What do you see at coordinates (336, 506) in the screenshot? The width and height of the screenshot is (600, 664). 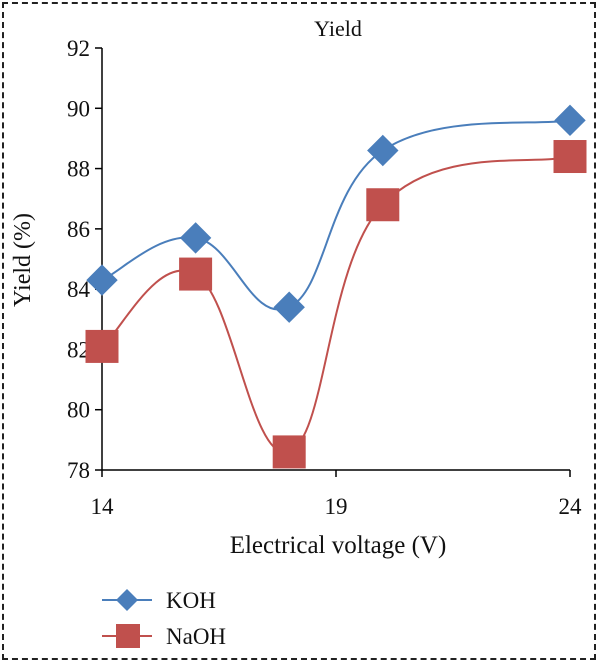 I see `x-tick-label: 19` at bounding box center [336, 506].